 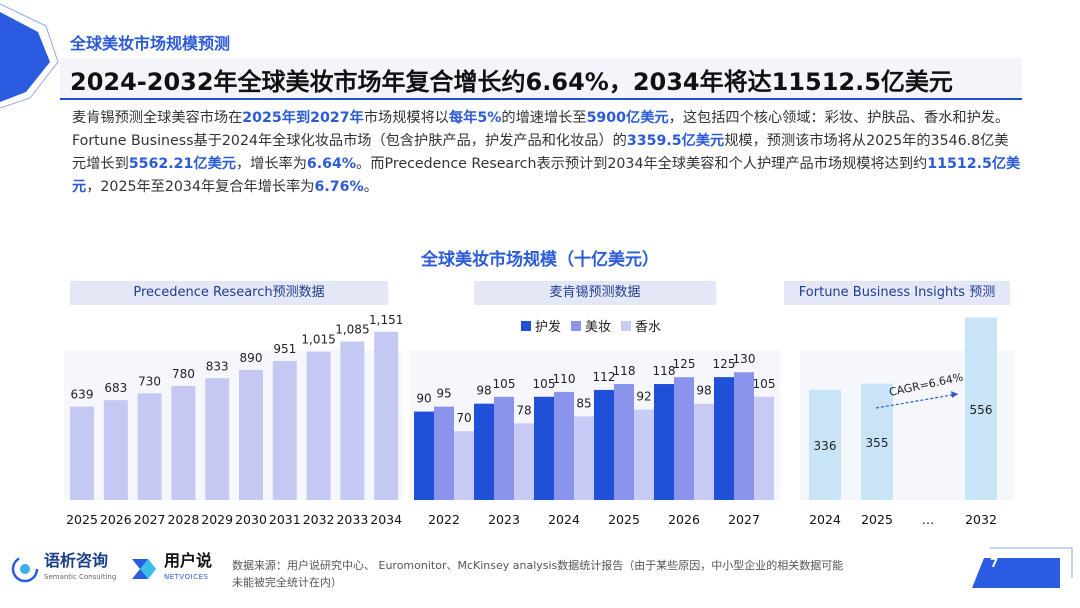 I want to click on netvoices-logo-icon, so click(x=144, y=569).